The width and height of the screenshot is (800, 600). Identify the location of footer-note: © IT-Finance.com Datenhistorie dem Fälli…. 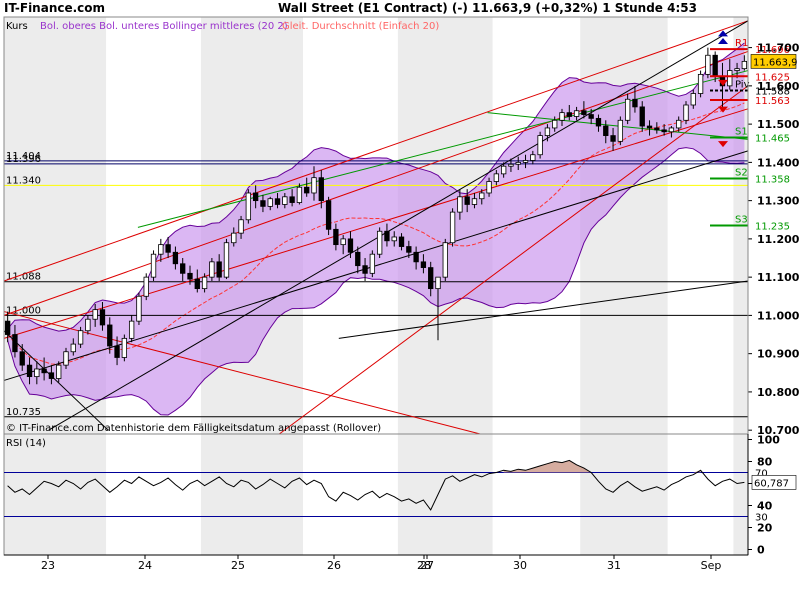
(193, 428).